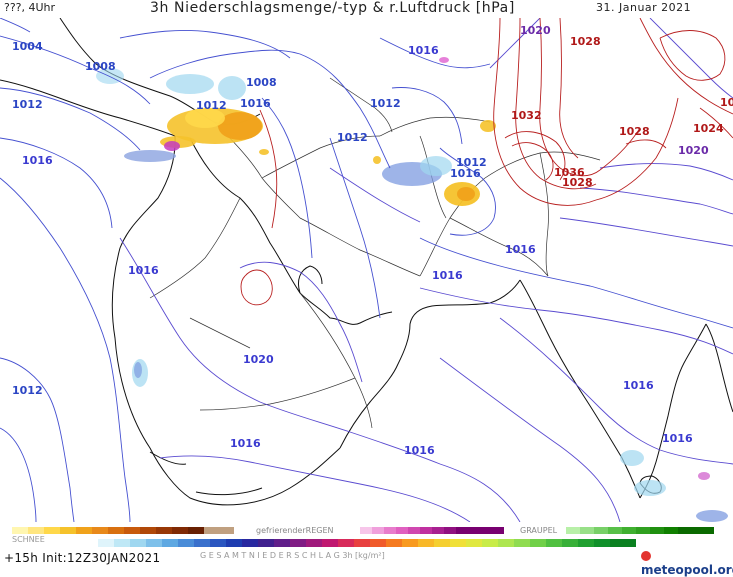 Image resolution: width=733 pixels, height=577 pixels. What do you see at coordinates (617, 530) in the screenshot?
I see `graupel-scale: GRAUPEL` at bounding box center [617, 530].